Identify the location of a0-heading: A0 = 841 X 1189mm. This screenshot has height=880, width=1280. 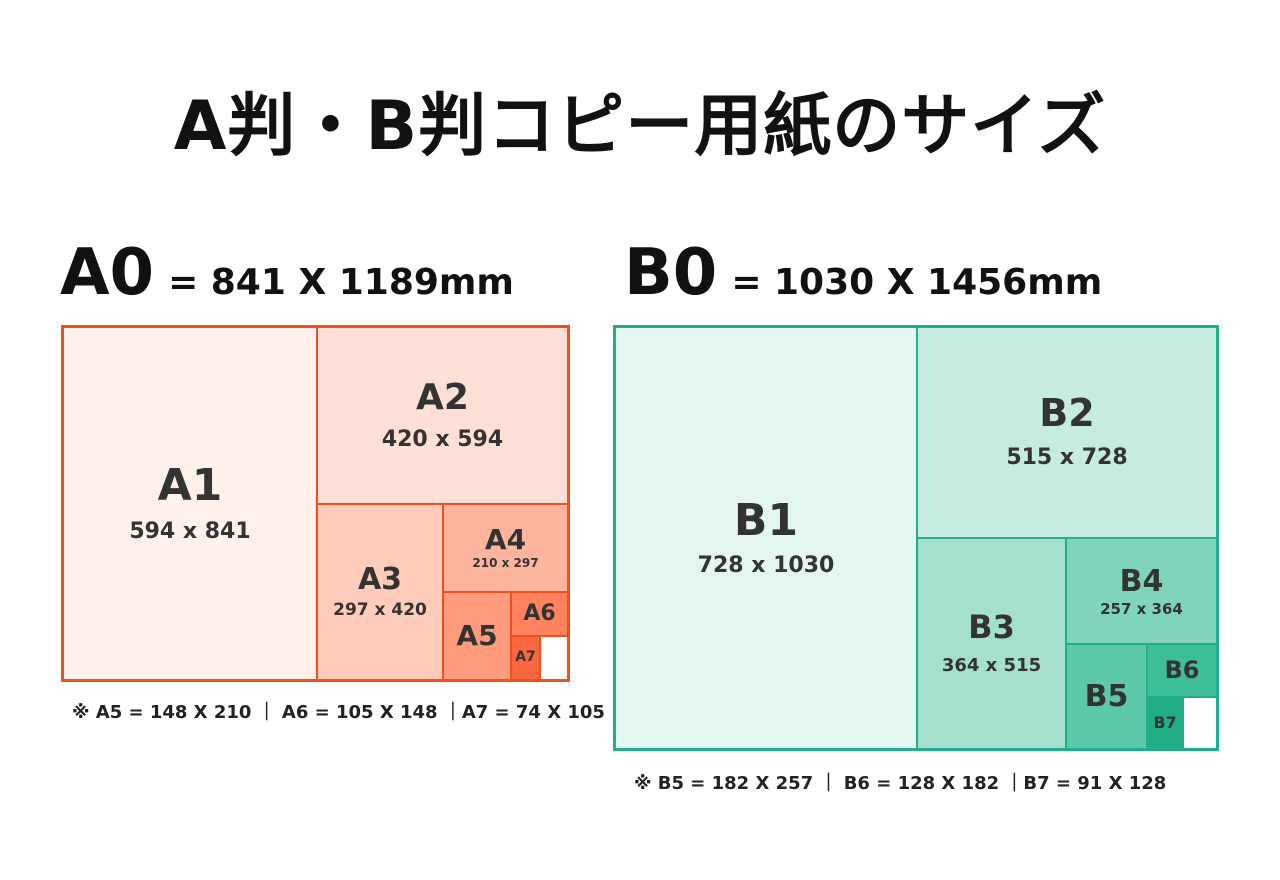
(287, 276).